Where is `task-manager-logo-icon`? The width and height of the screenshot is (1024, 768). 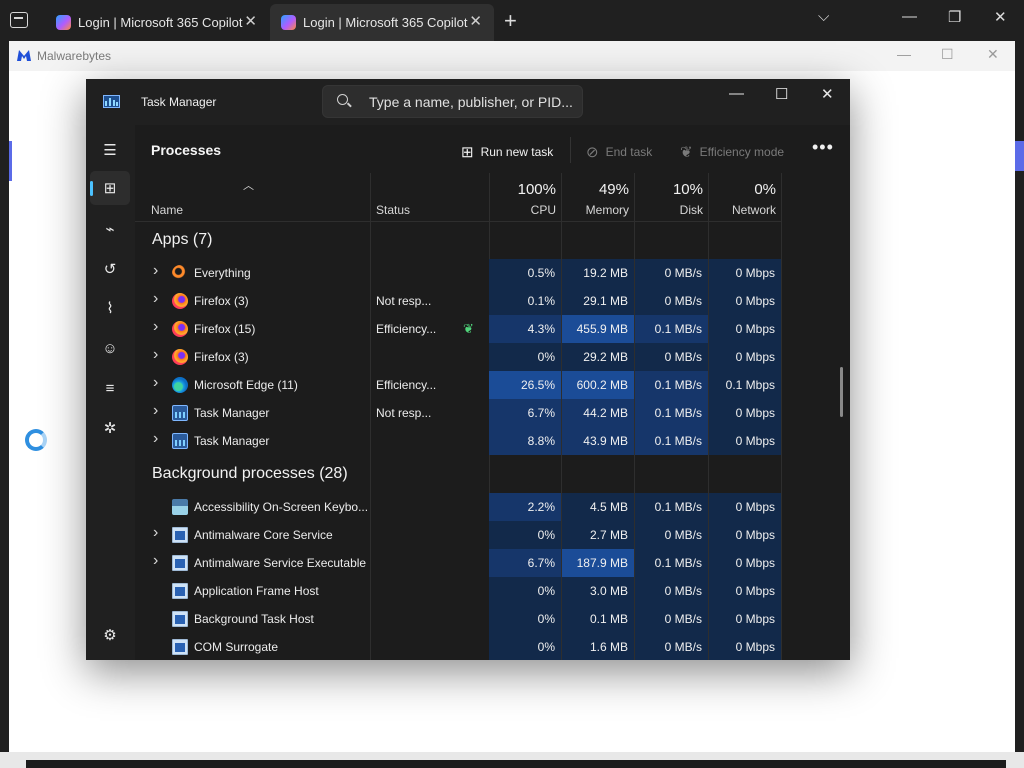 task-manager-logo-icon is located at coordinates (111, 101).